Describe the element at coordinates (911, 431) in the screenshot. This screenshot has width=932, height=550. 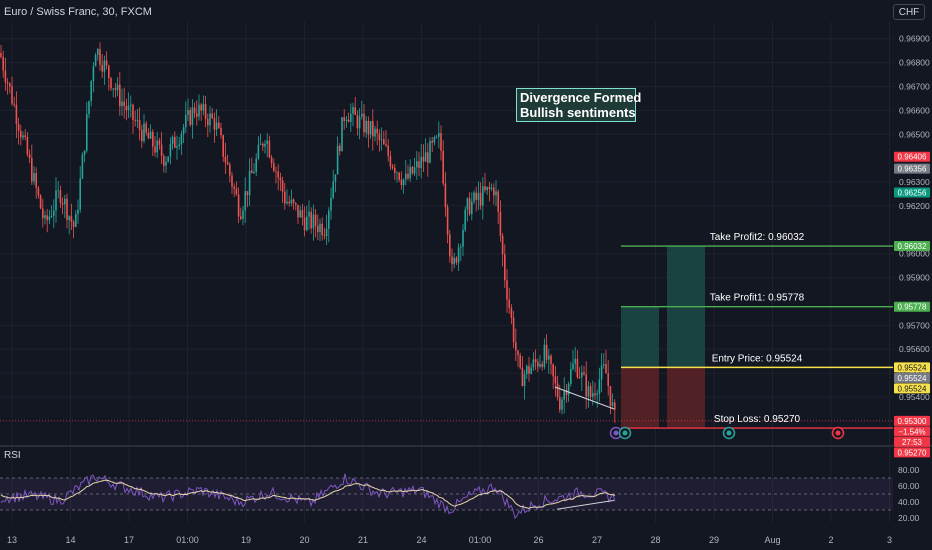
I see `price-tag-label: −1.54%` at that location.